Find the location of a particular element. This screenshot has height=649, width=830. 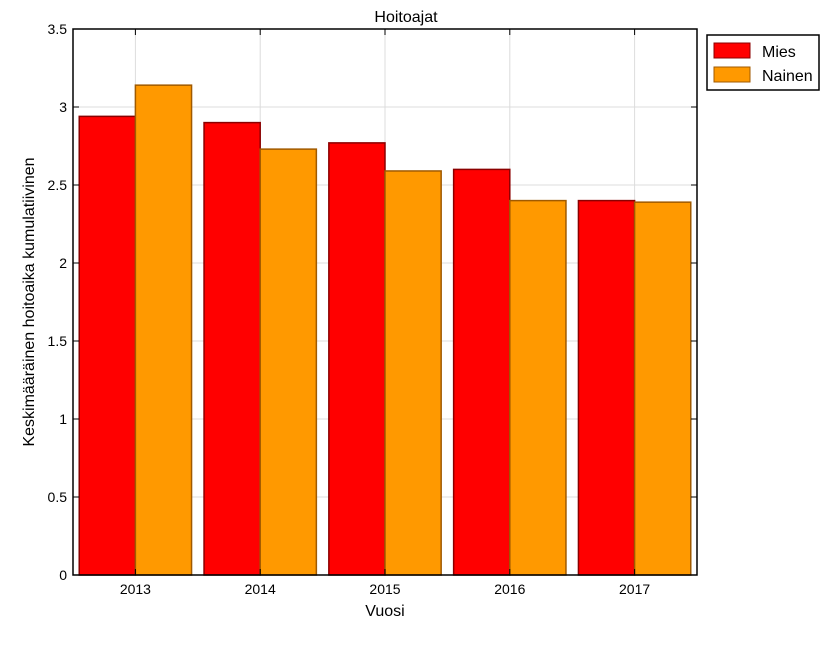

bar-nainen-2013 is located at coordinates (163, 330).